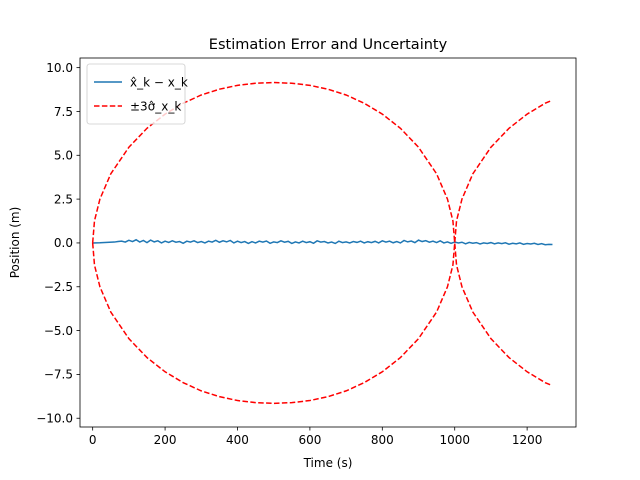 The image size is (640, 480). I want to click on y-tick-label: 5.0, so click(63, 156).